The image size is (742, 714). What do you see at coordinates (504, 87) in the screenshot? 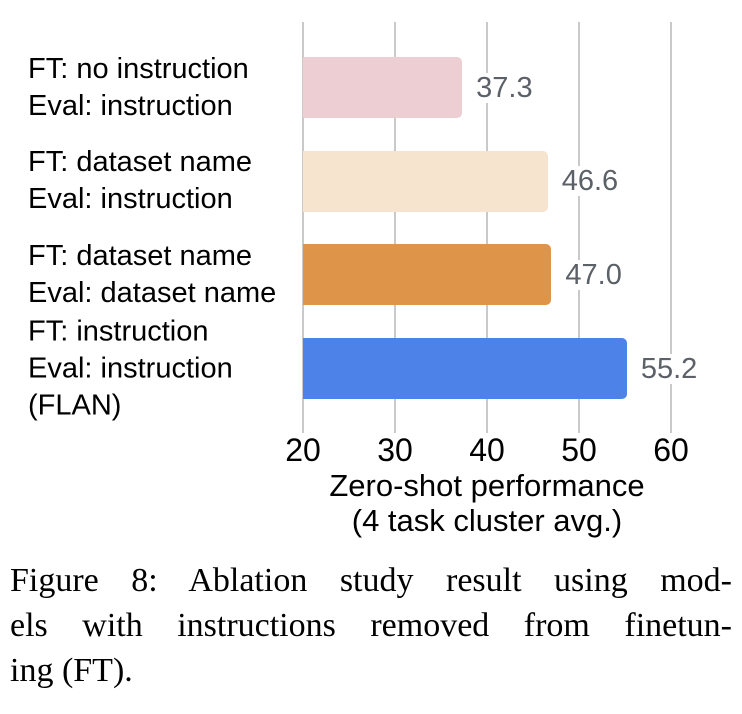
I see `bar-value-label-0: 37.3` at bounding box center [504, 87].